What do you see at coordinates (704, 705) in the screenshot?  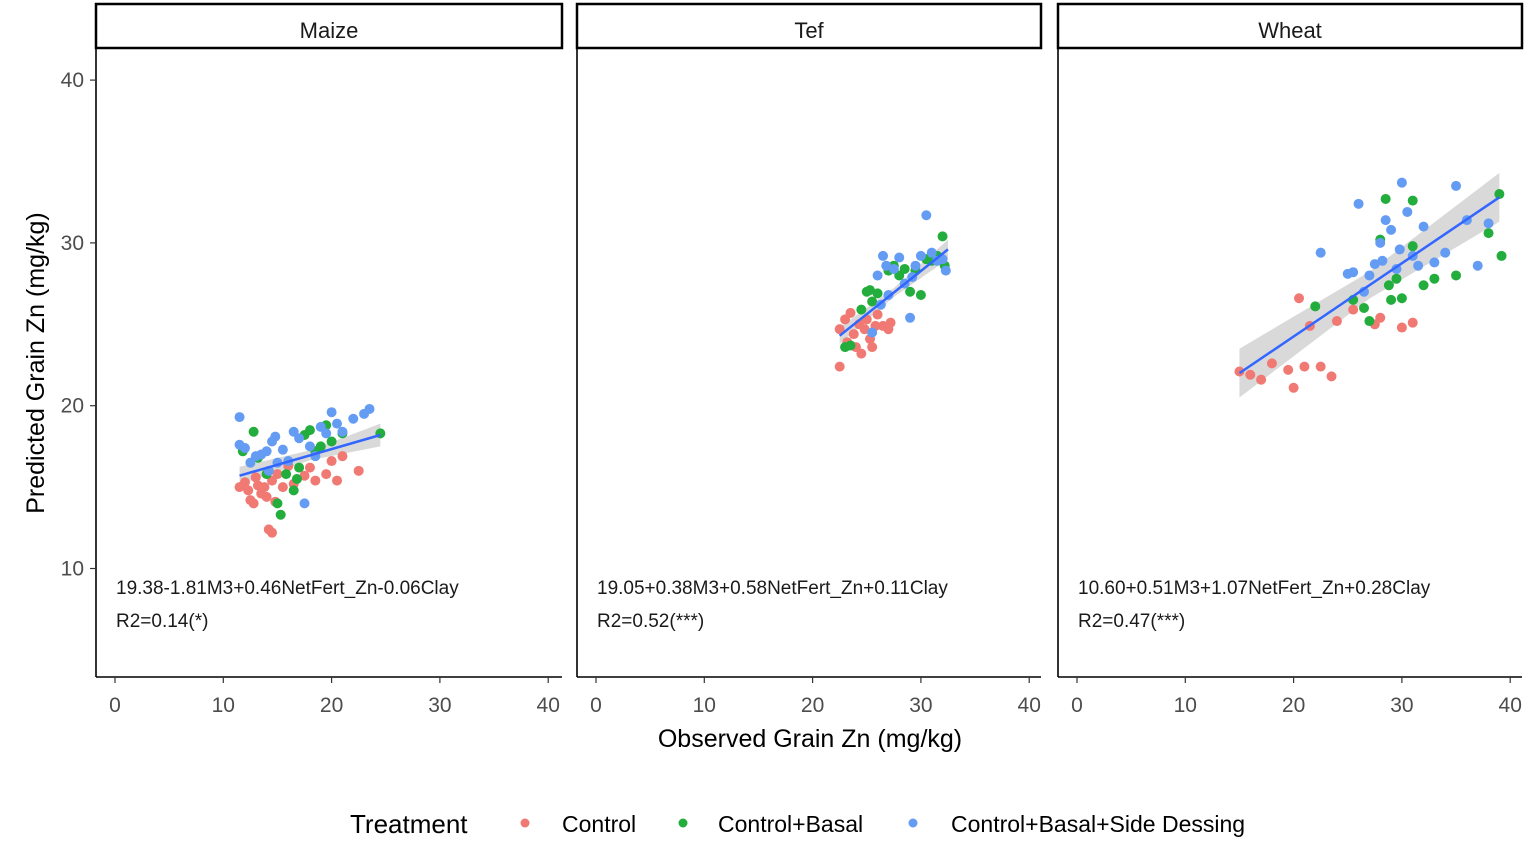 I see `x-tick-label-tef-10: 10` at bounding box center [704, 705].